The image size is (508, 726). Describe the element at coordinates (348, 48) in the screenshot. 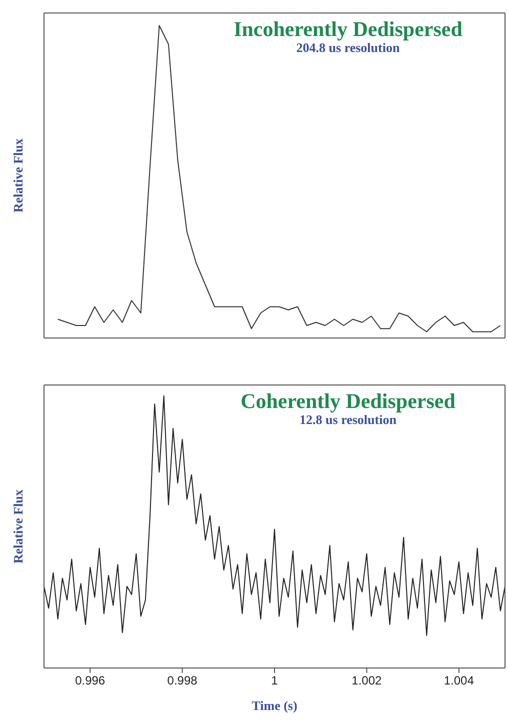

I see `text: 204.8 us resolution` at that location.